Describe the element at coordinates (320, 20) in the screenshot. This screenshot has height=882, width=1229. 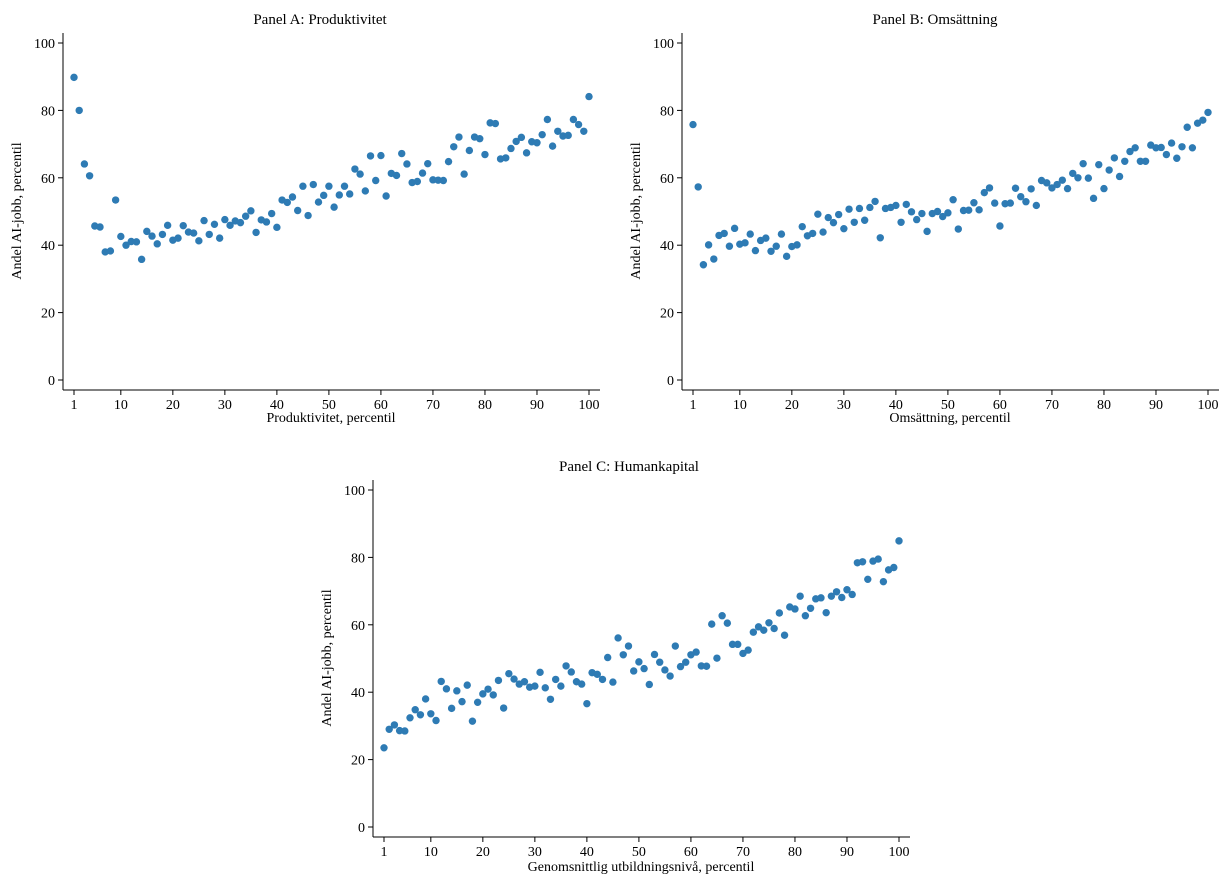
I see `panel-a-title: Panel A: Produktivitet` at that location.